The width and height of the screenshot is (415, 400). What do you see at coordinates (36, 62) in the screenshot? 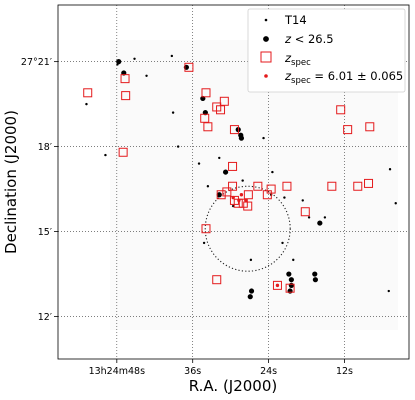
I see `y-tick-label: 27°21′` at bounding box center [36, 62].